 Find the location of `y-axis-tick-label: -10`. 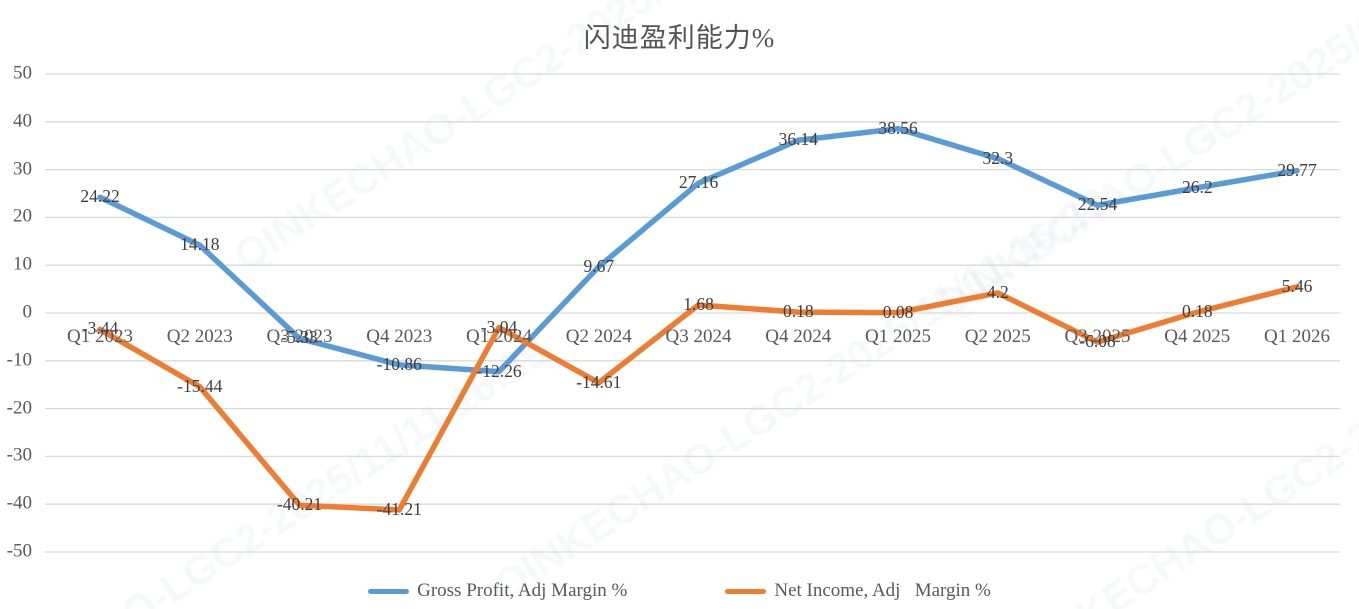

y-axis-tick-label: -10 is located at coordinates (19, 360).